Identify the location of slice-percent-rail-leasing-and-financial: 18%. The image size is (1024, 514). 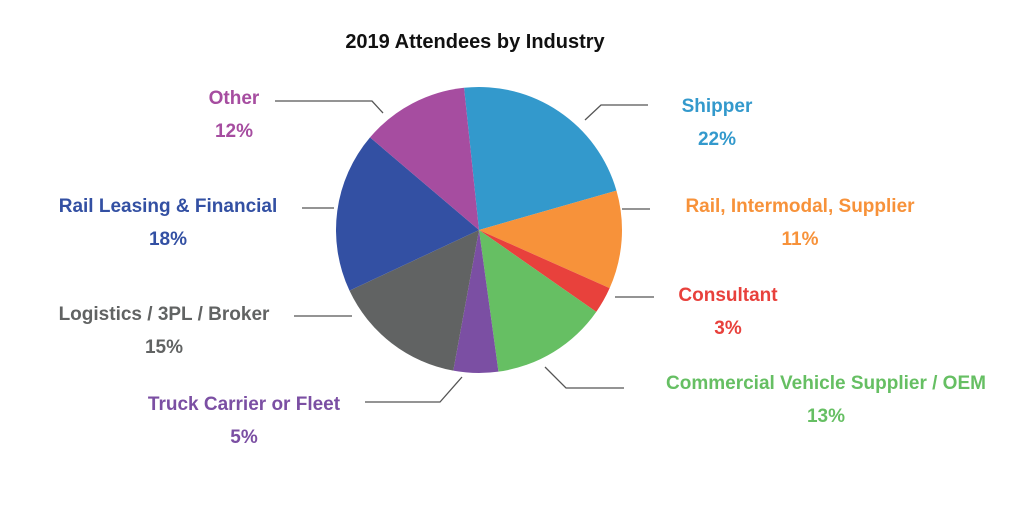
(168, 239).